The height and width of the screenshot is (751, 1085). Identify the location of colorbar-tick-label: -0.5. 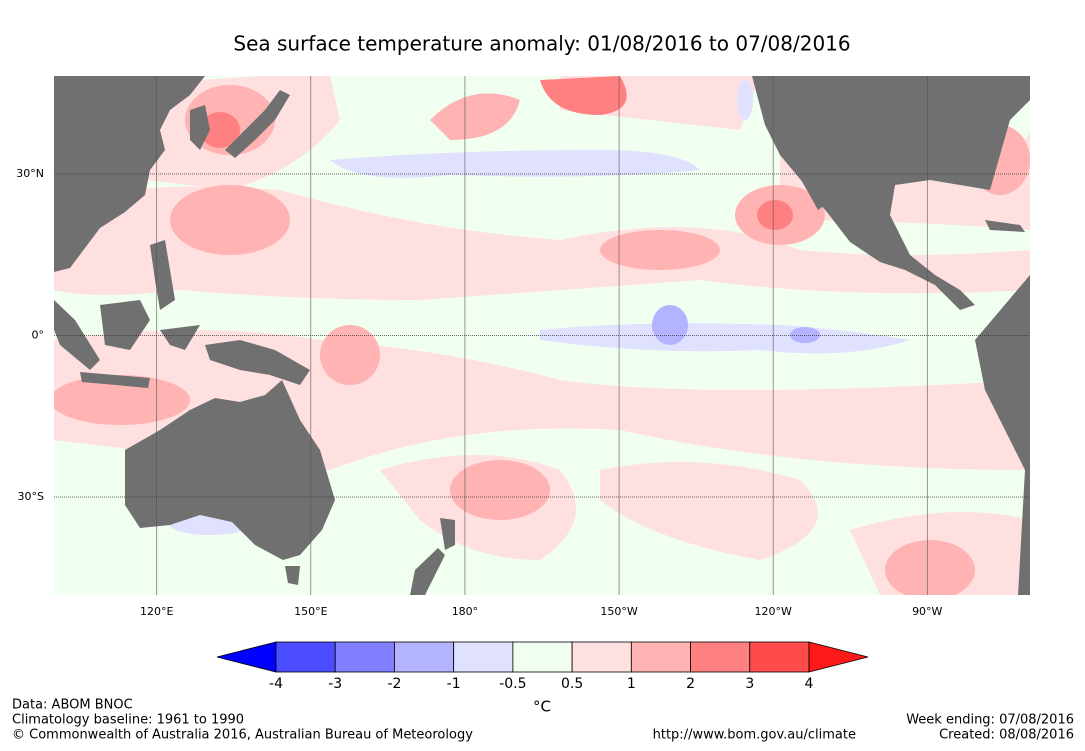
(512, 684).